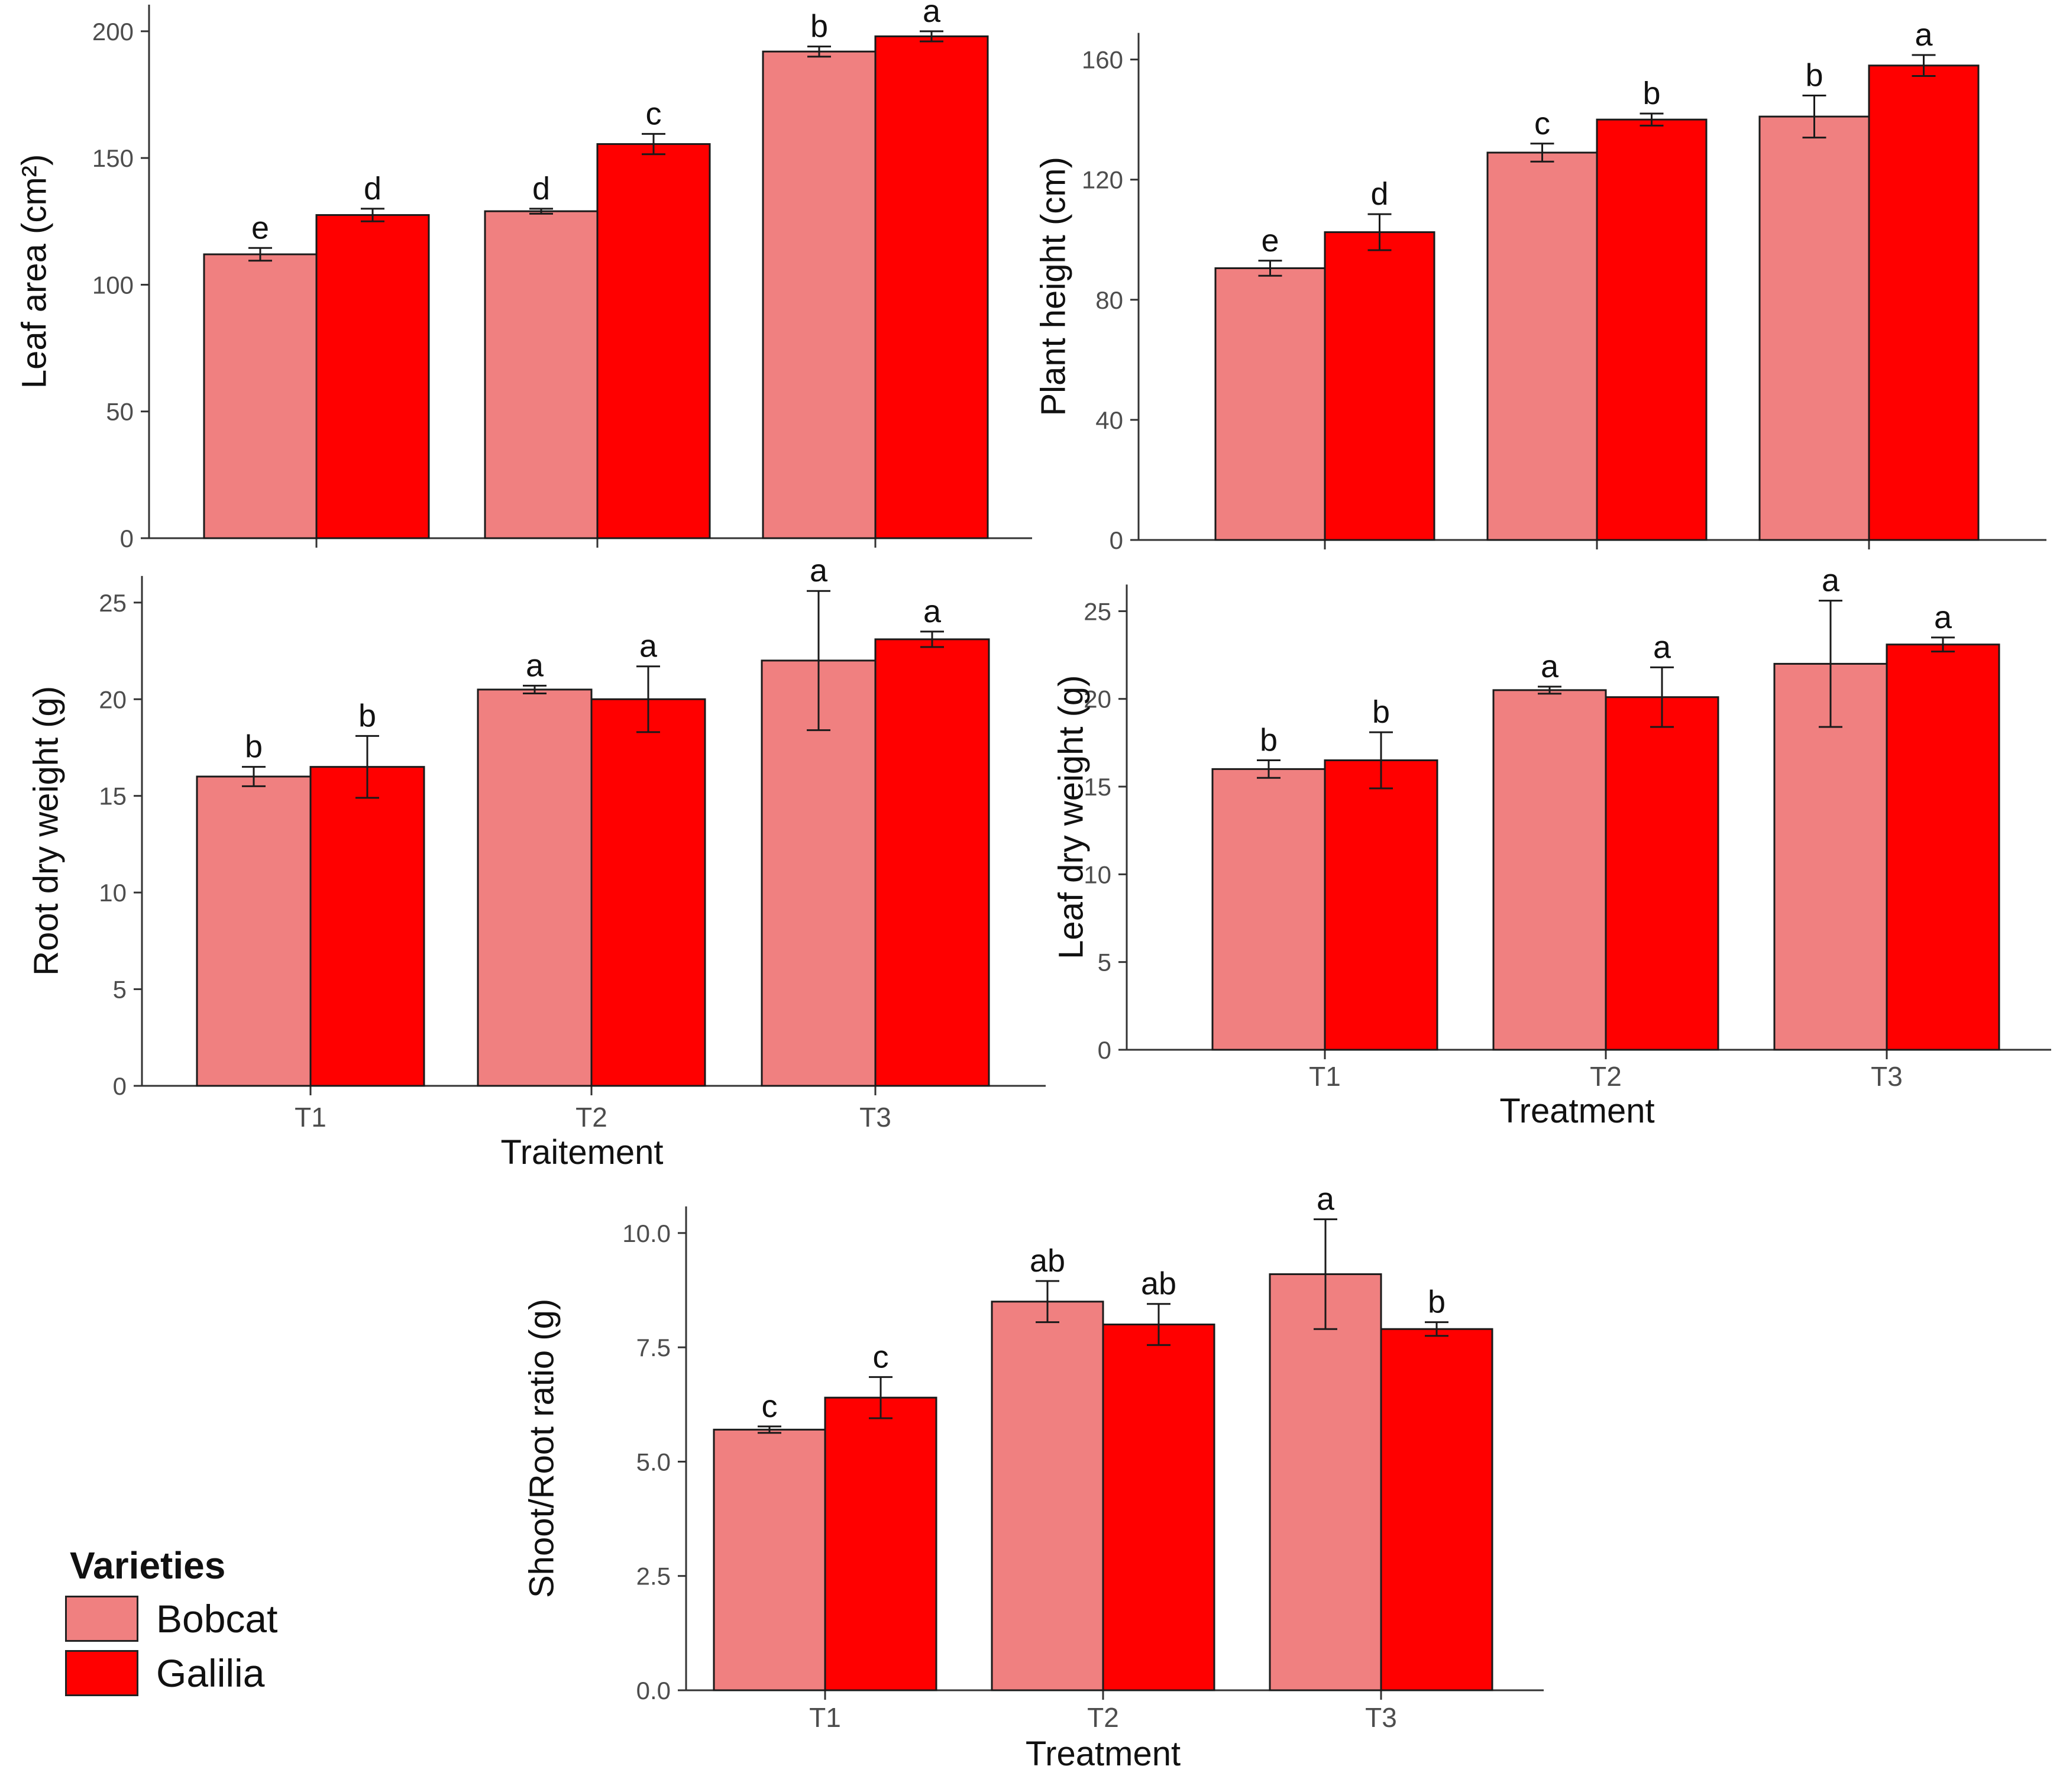 The width and height of the screenshot is (2063, 1792). I want to click on y-tick-label: 5.0, so click(653, 1462).